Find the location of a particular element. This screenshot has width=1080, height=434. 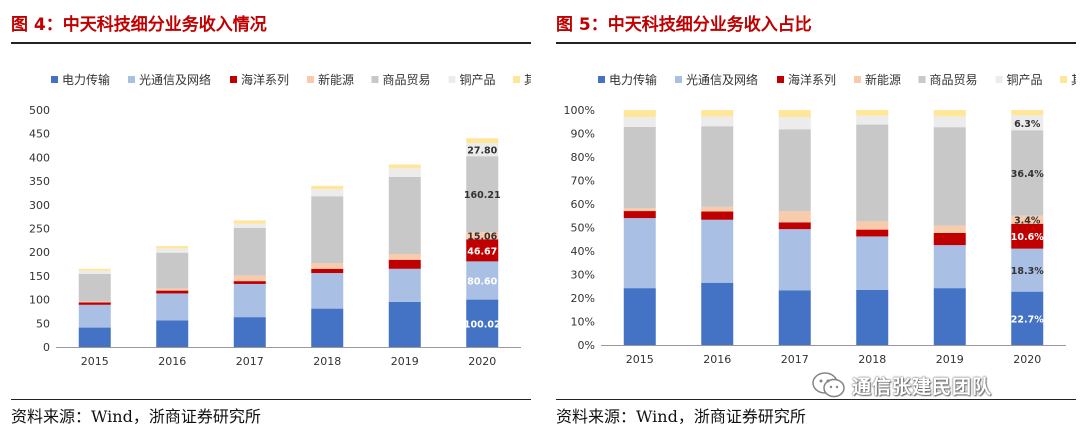

legend-label-6: 其他 is located at coordinates (527, 80).